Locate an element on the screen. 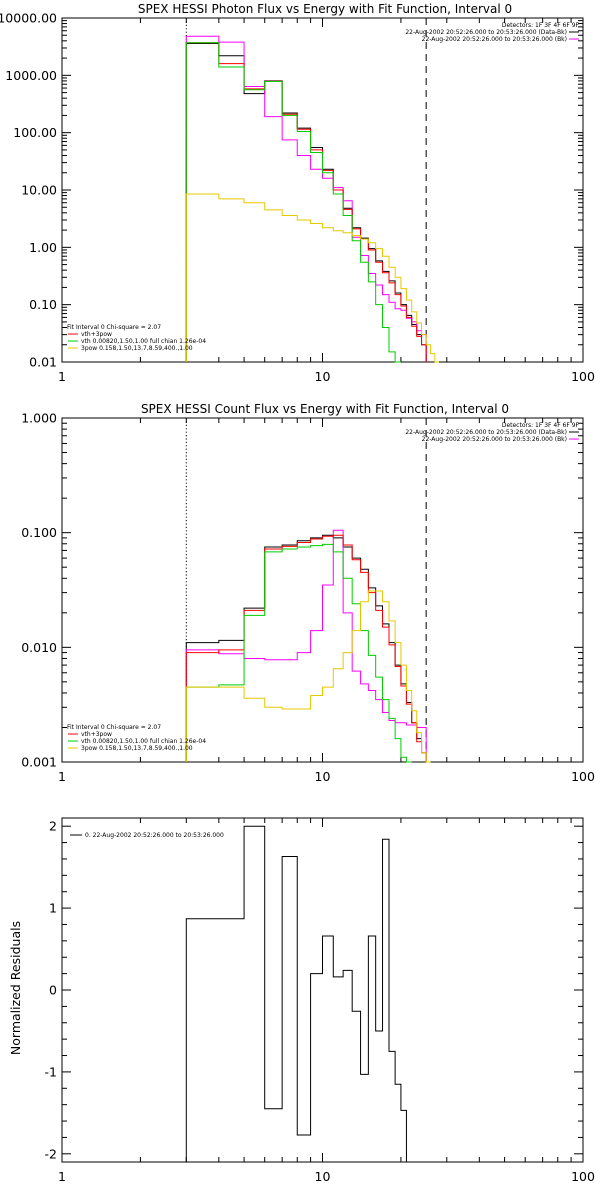  residuals-y-axis-label: Normalized Residuals is located at coordinates (15, 988).